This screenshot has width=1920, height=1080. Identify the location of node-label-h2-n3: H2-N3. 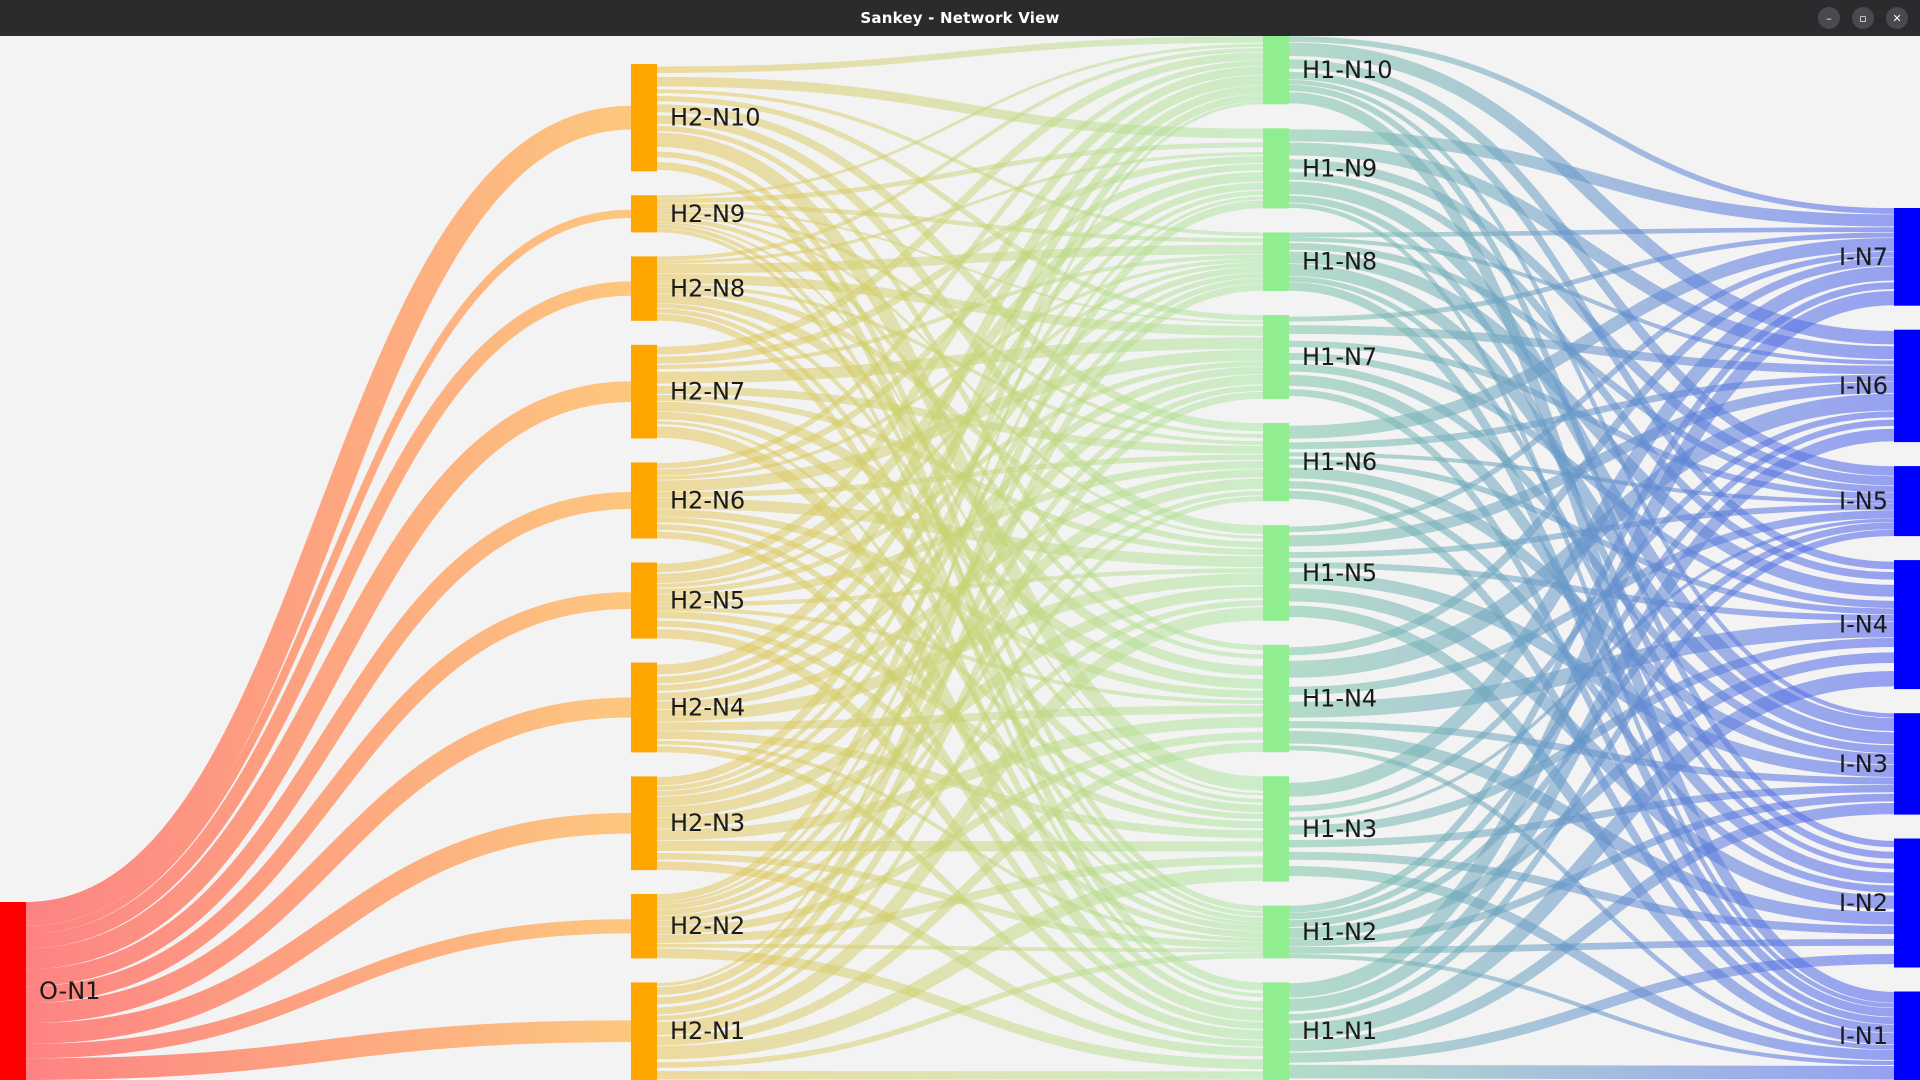
(707, 823).